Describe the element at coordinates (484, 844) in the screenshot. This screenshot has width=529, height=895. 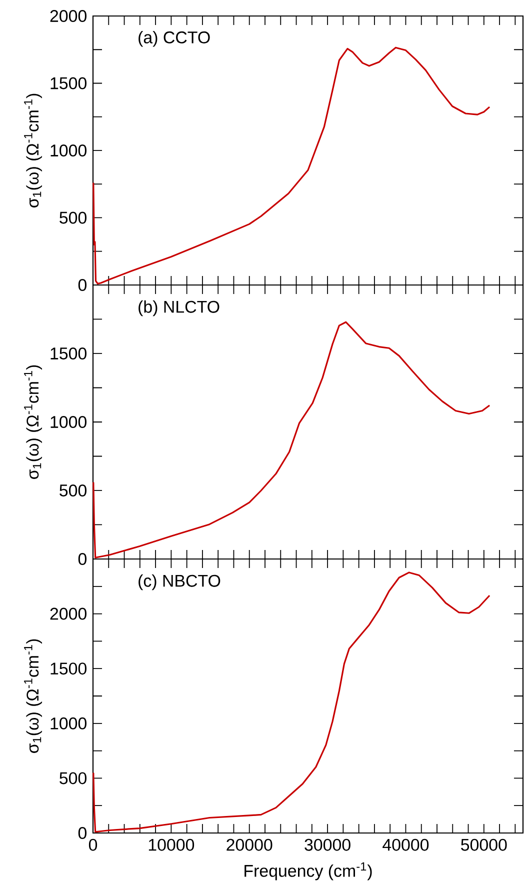
I see `x-tick-label: 50000` at that location.